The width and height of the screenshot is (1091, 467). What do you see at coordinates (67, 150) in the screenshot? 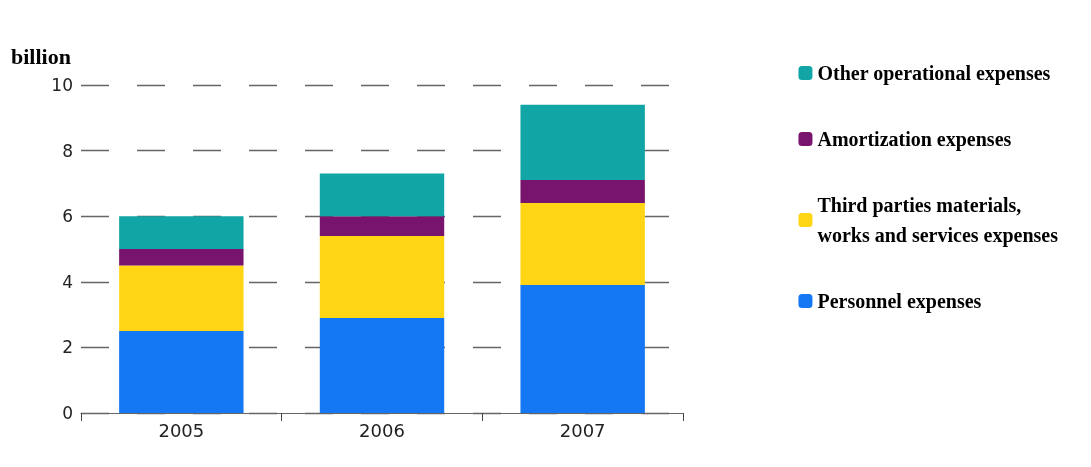
I see `y-tick-label: 8` at bounding box center [67, 150].